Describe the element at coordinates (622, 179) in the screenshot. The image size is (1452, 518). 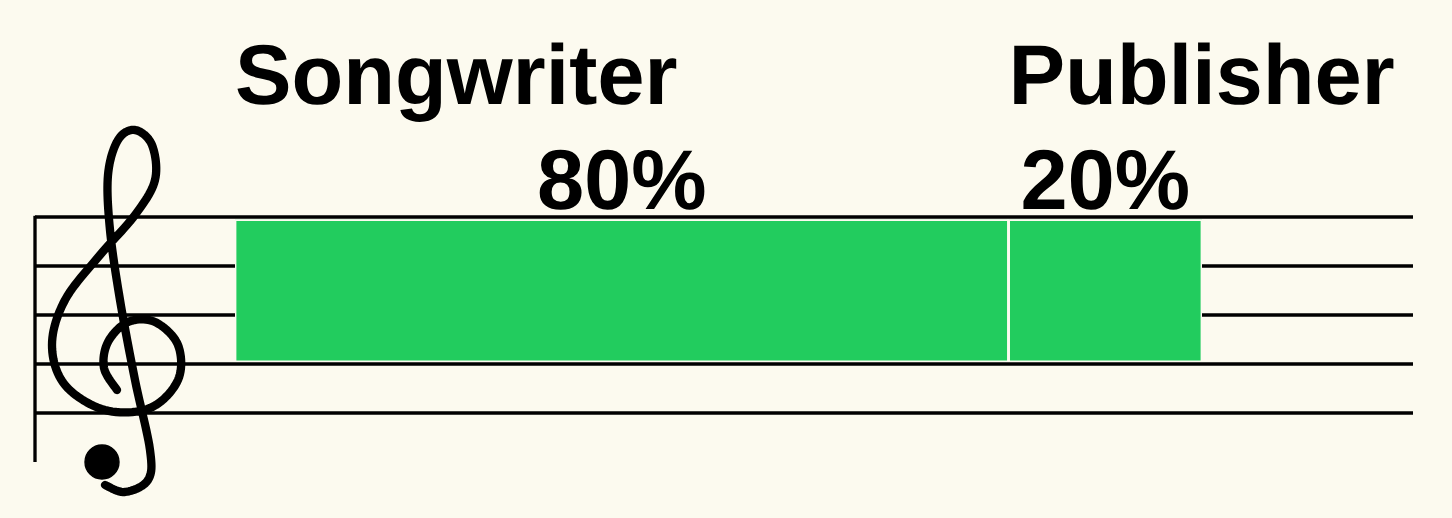
I see `data-label: 80%` at that location.